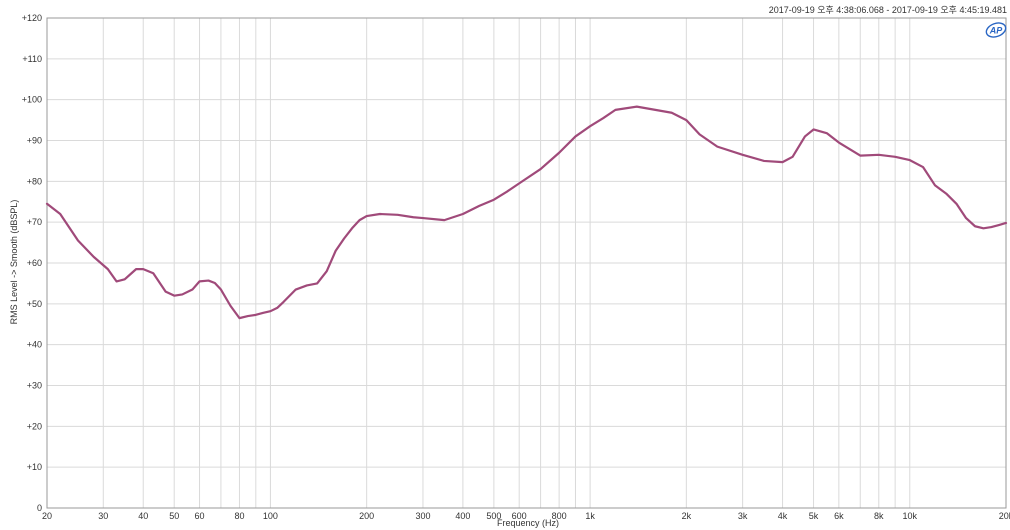 The height and width of the screenshot is (530, 1010). What do you see at coordinates (34, 386) in the screenshot?
I see `y-tick-label: +30` at bounding box center [34, 386].